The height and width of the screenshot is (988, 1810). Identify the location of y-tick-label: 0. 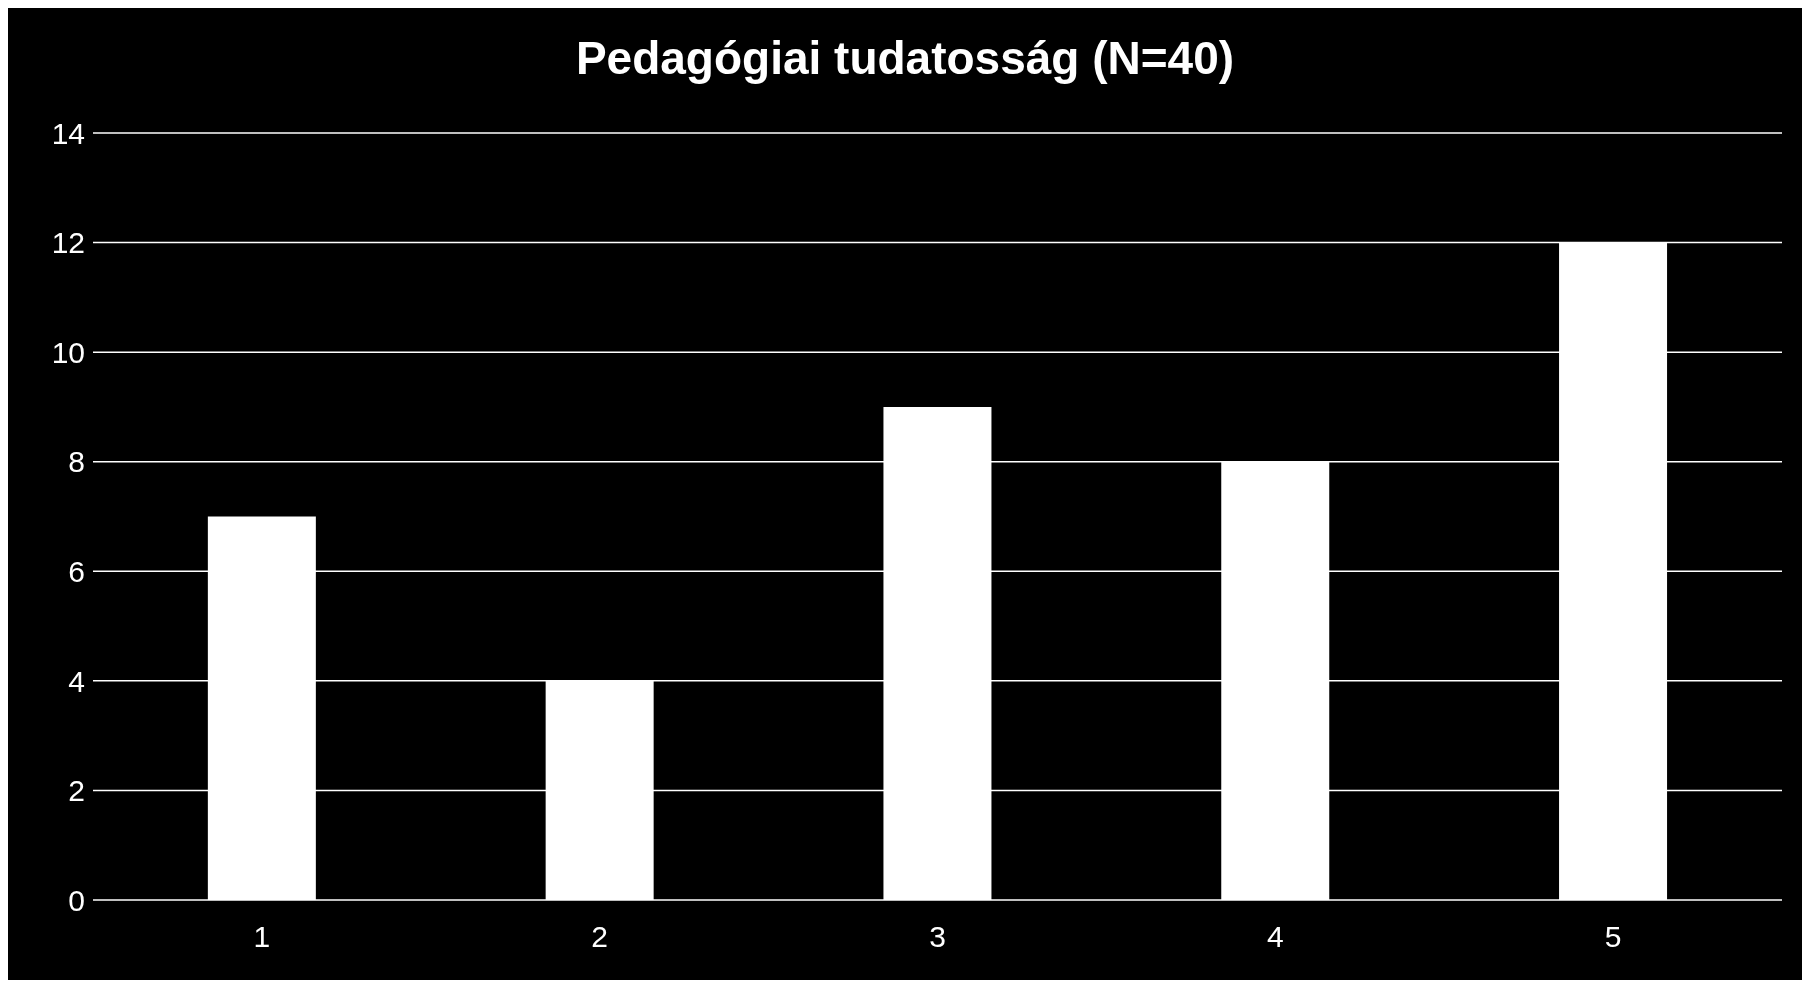
(76, 900).